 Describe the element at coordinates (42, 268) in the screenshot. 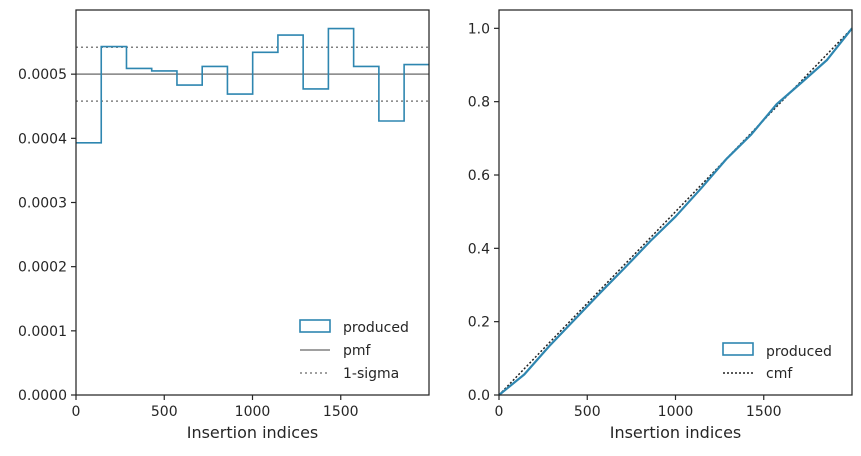

I see `y-tick-label: 0.0002` at that location.